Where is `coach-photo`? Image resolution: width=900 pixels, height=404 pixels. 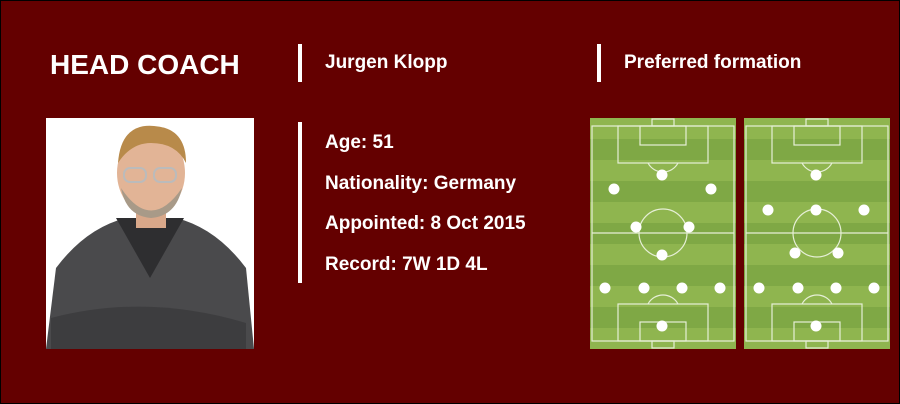 coach-photo is located at coordinates (150, 233).